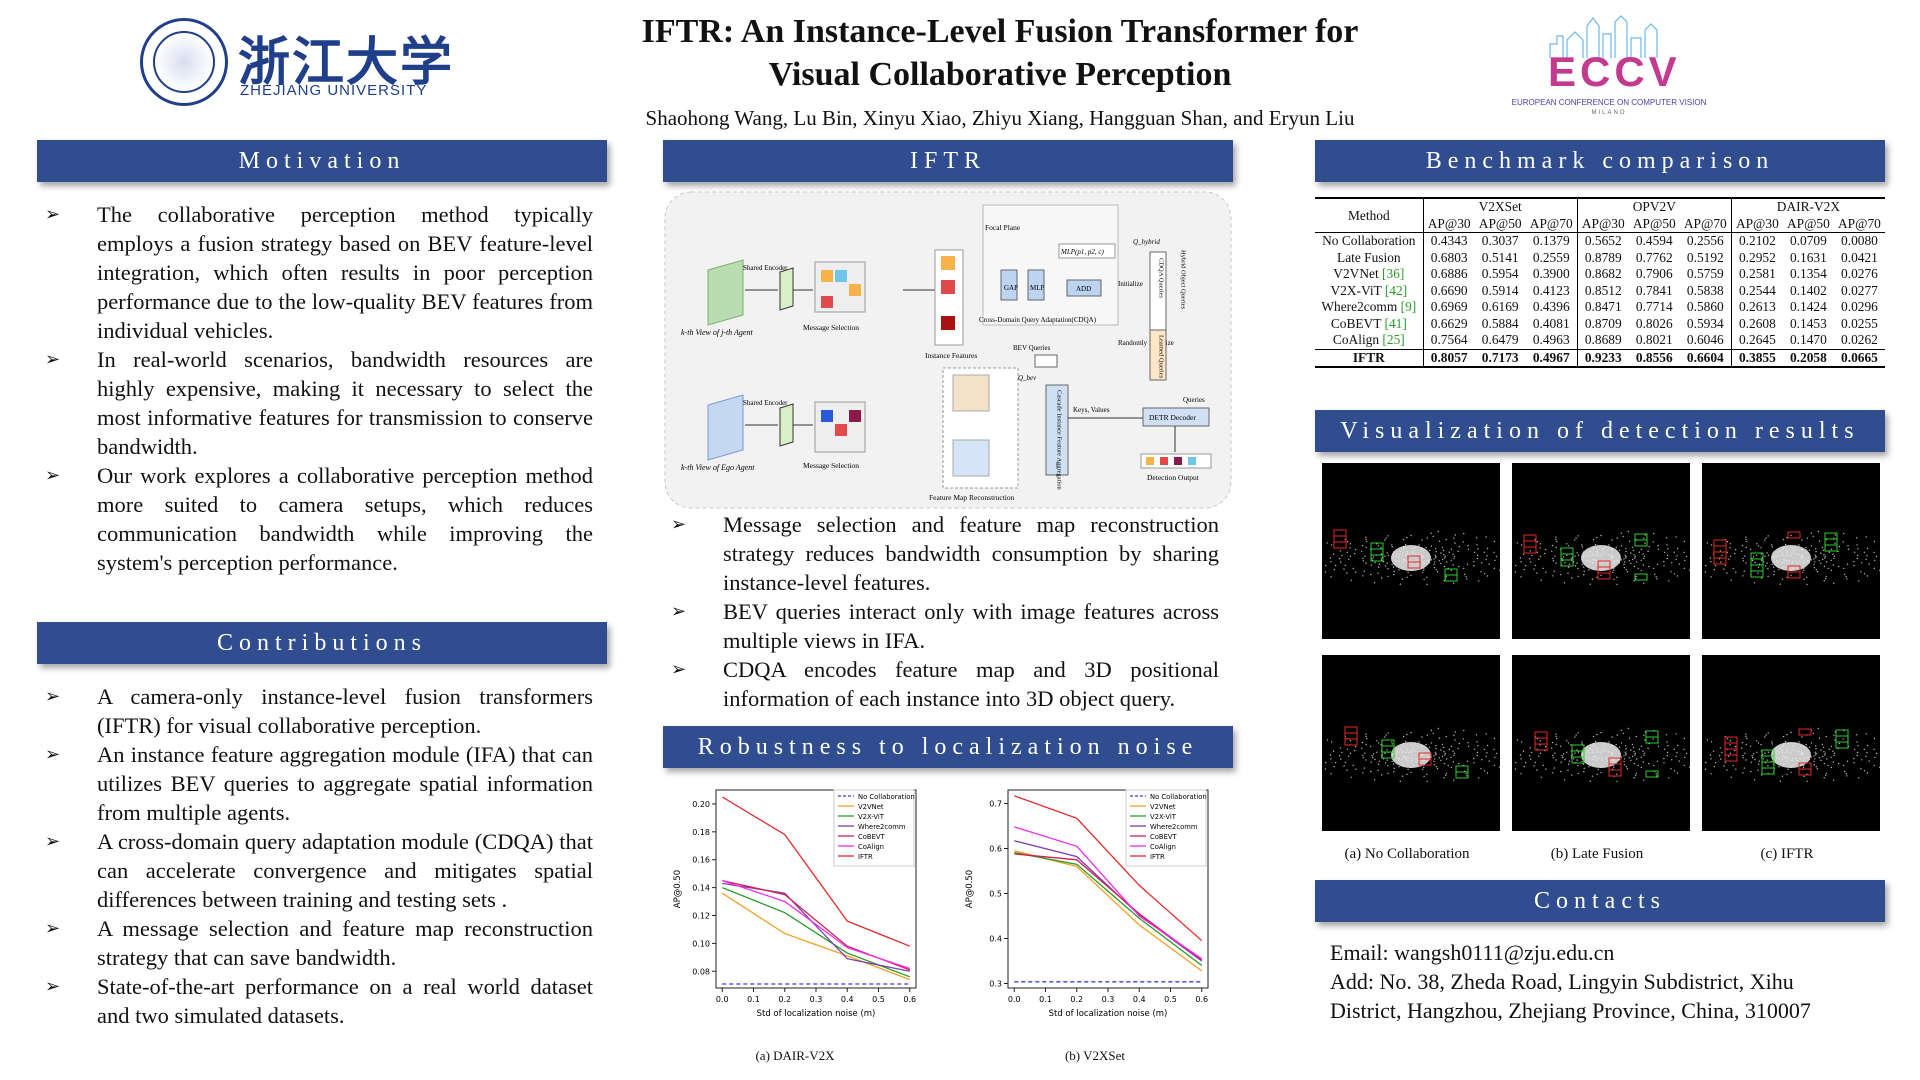 The height and width of the screenshot is (1080, 1920). I want to click on contacts-header: Contacts, so click(1600, 901).